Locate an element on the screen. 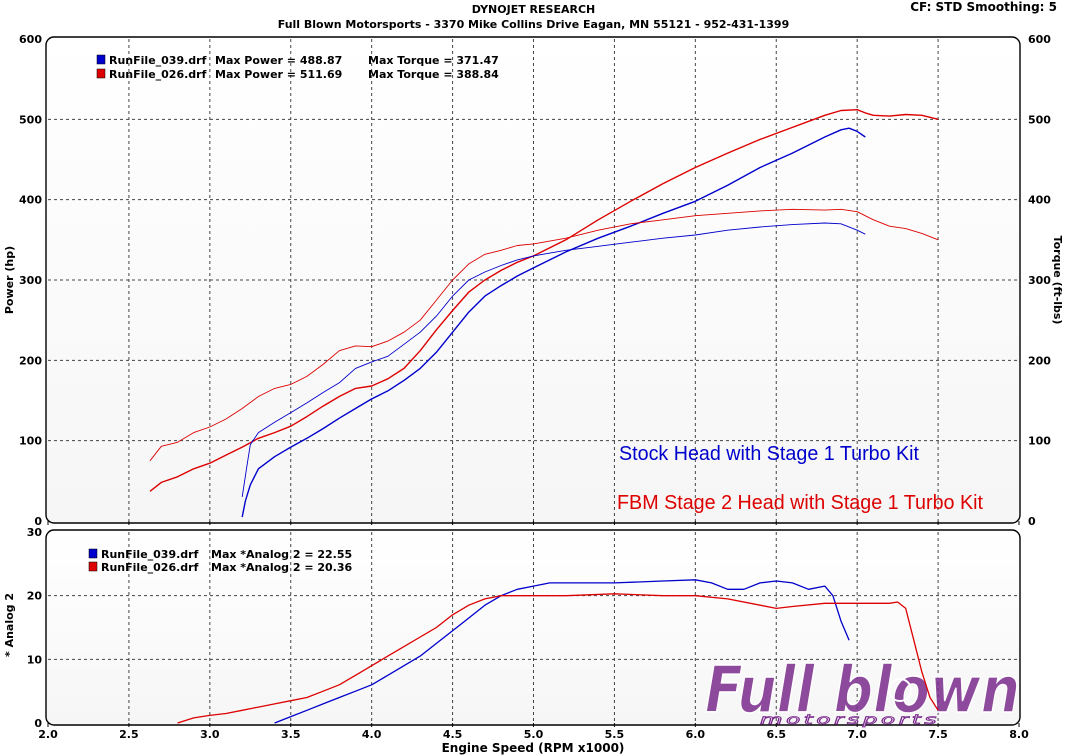  header-cf: CF: STD Smoothing: 5 is located at coordinates (983, 7).